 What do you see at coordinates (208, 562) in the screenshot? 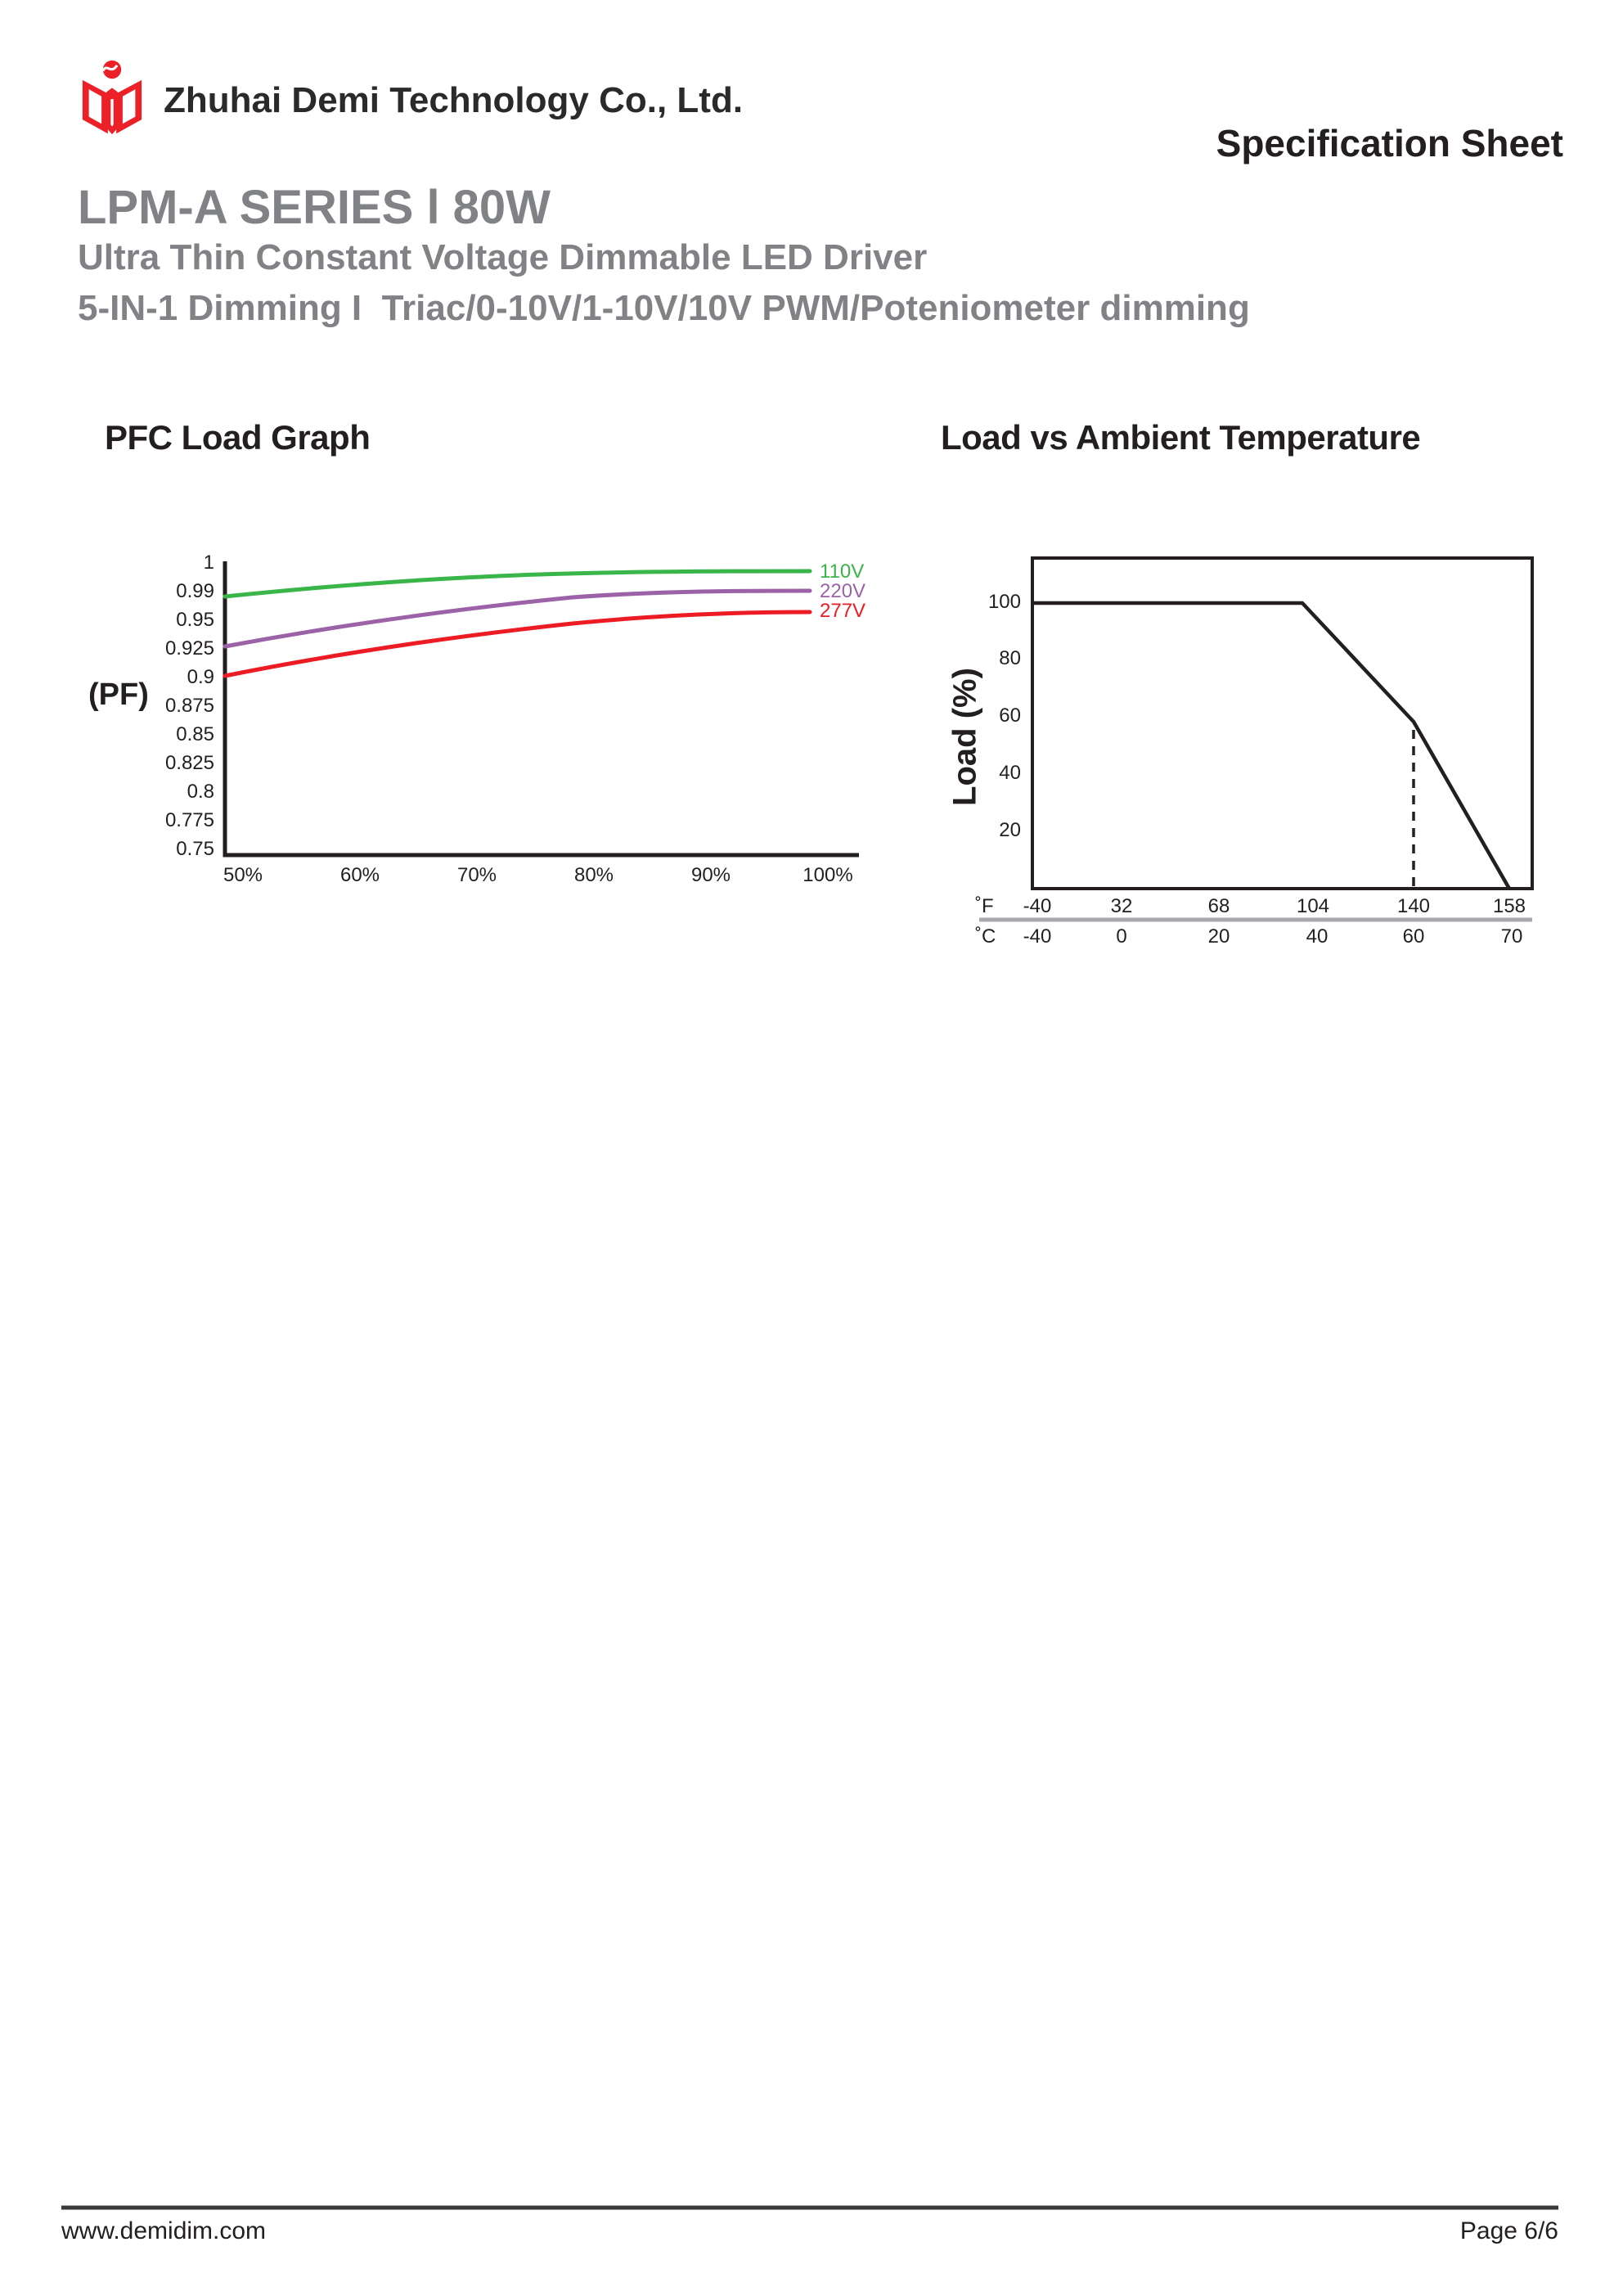
I see `pfc-y-tick: 1` at bounding box center [208, 562].